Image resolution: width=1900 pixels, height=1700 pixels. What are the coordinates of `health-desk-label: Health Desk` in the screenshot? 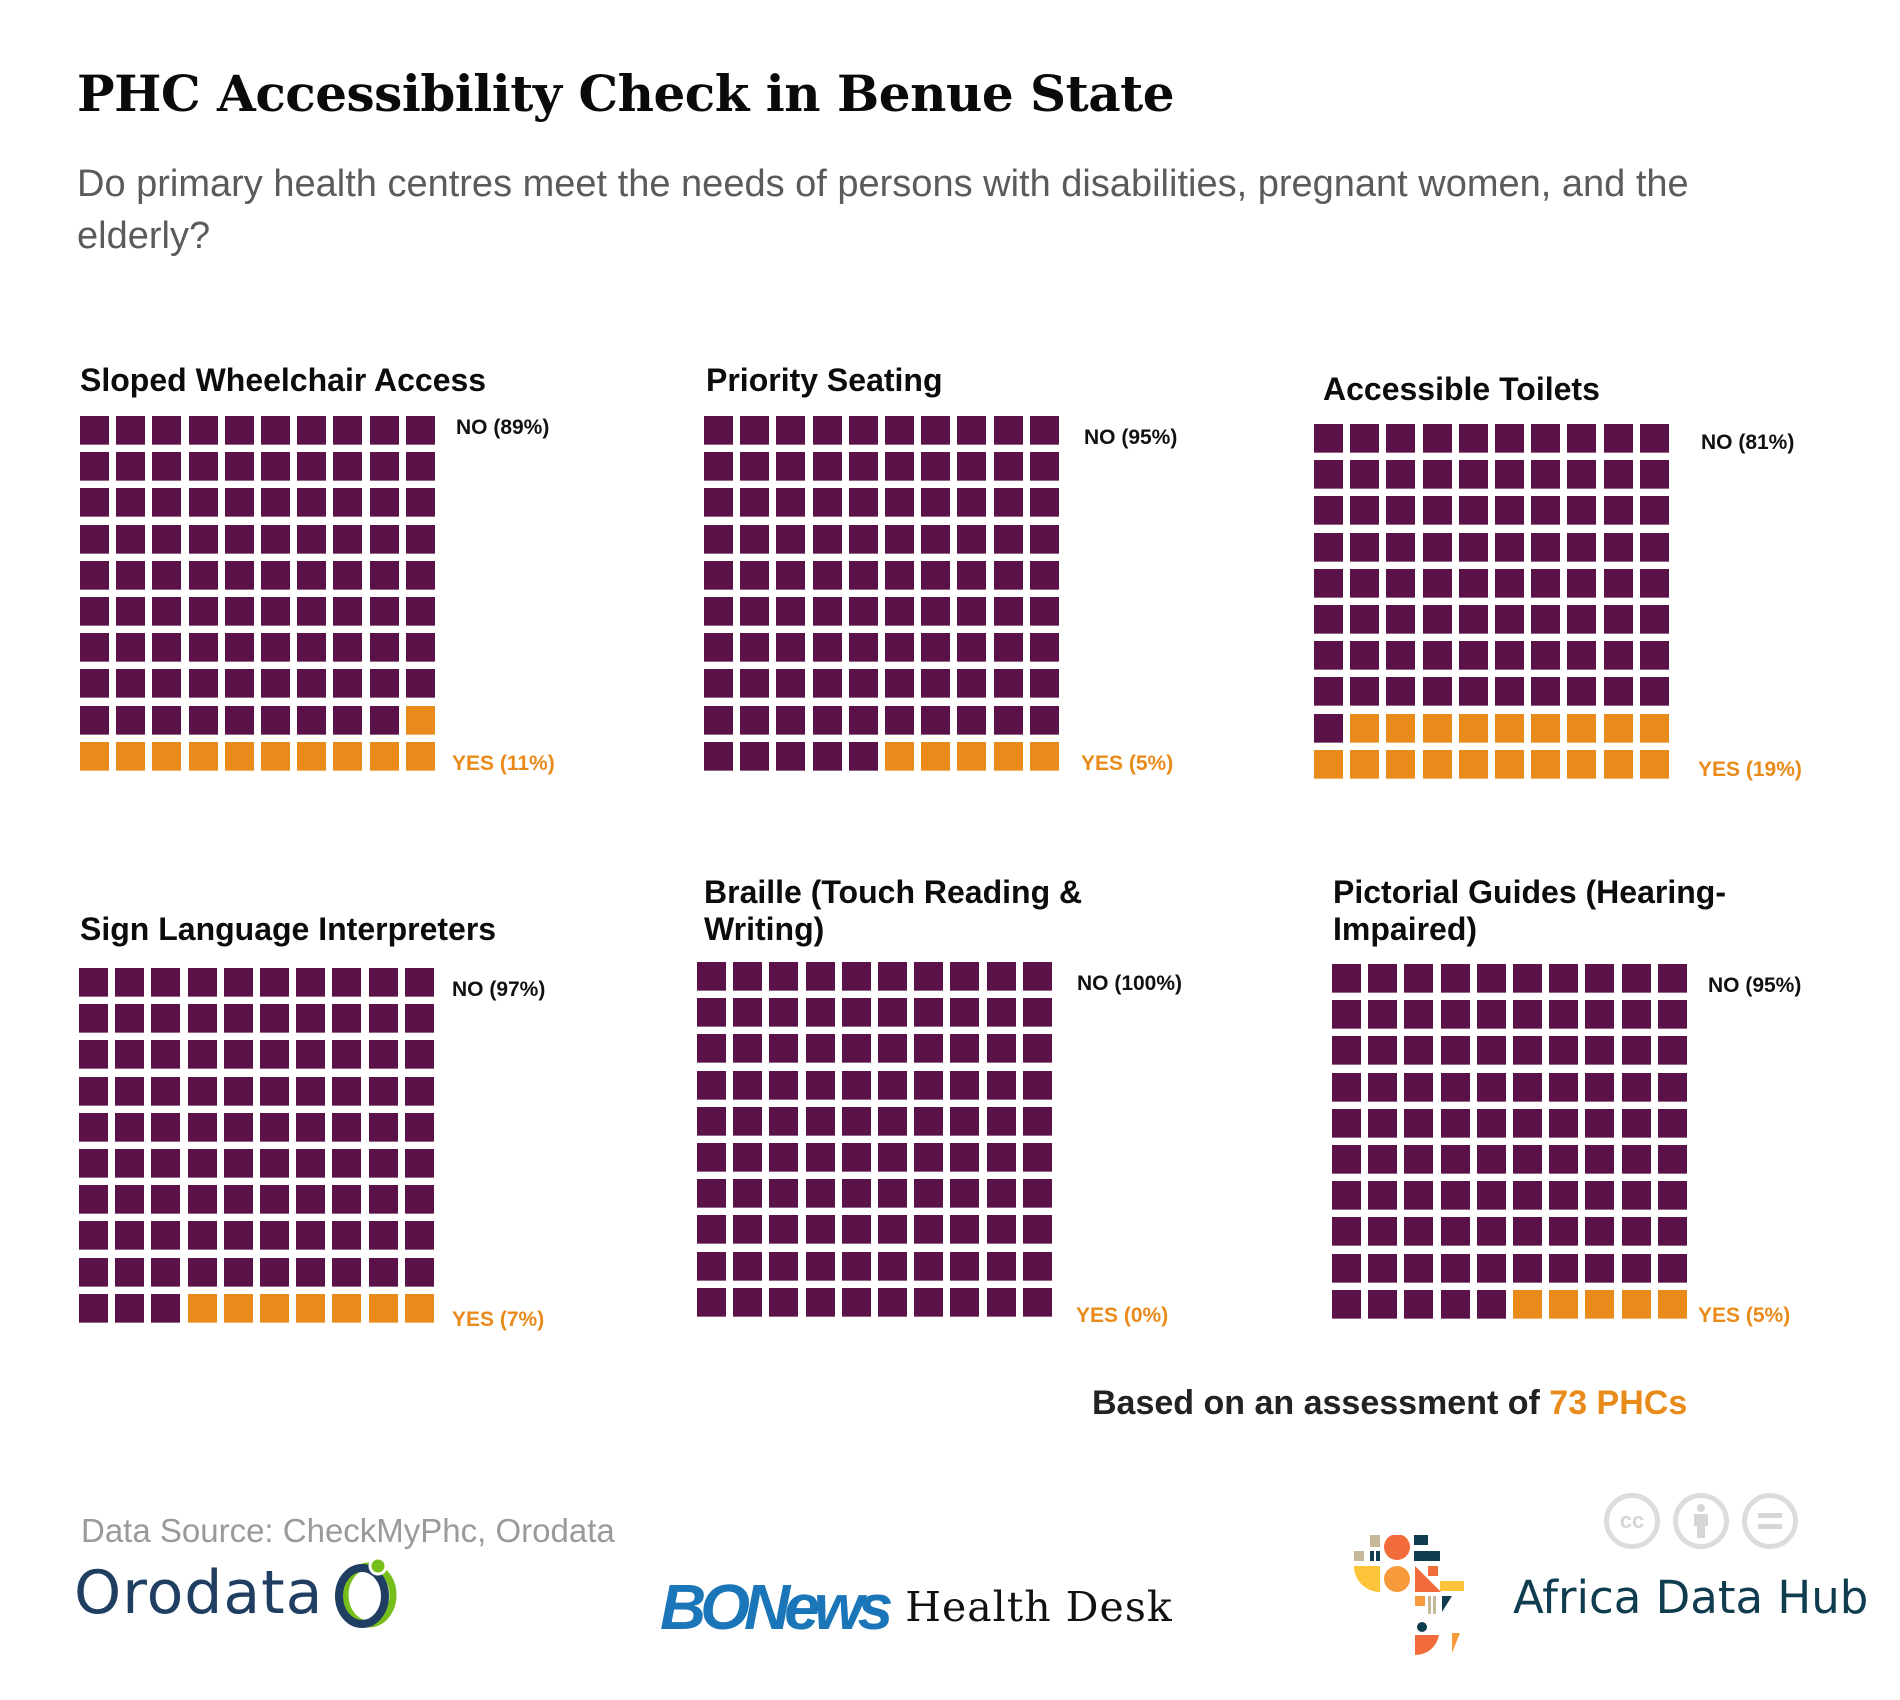 It's located at (1039, 1607).